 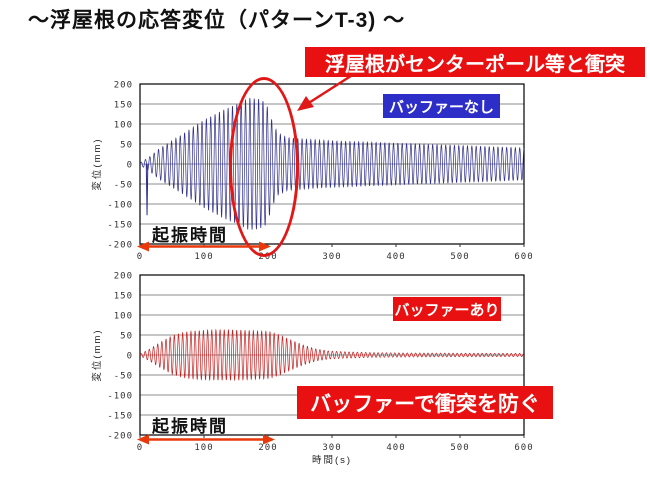 What do you see at coordinates (190, 235) in the screenshot?
I see `excitation-time-label-top: 起振時間` at bounding box center [190, 235].